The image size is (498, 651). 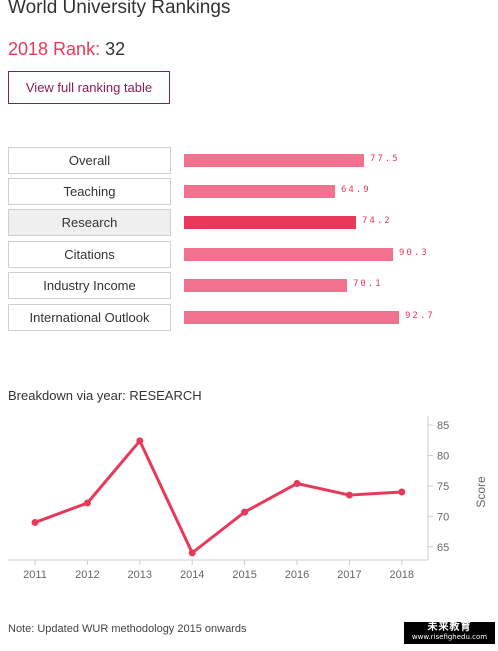 What do you see at coordinates (87, 503) in the screenshot?
I see `data-point-2012` at bounding box center [87, 503].